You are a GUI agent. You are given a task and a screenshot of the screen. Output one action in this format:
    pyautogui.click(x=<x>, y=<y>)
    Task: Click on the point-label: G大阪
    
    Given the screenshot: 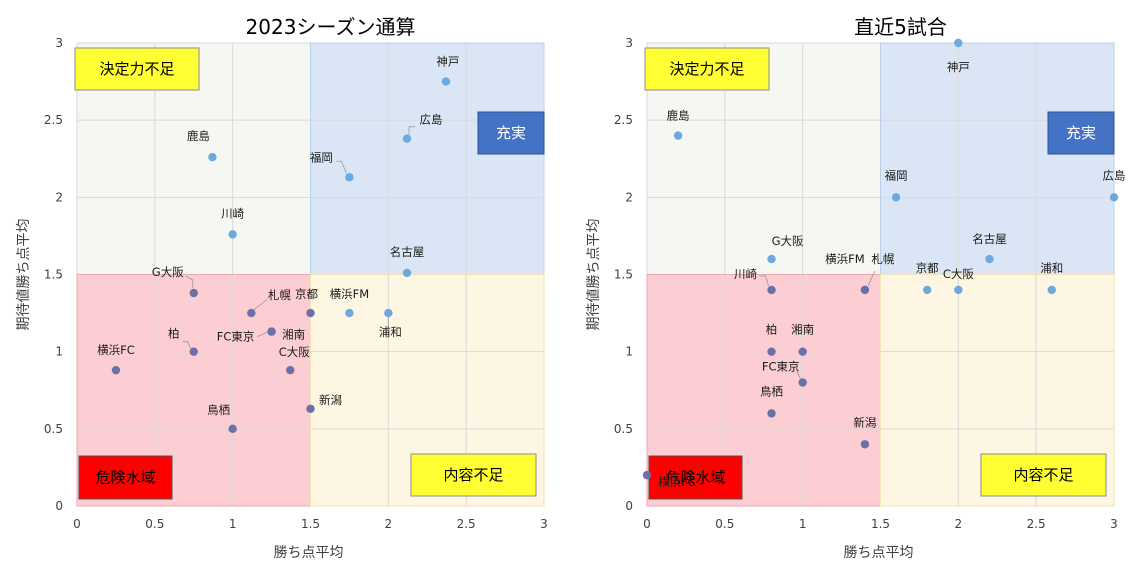 What is the action you would take?
    pyautogui.click(x=788, y=241)
    